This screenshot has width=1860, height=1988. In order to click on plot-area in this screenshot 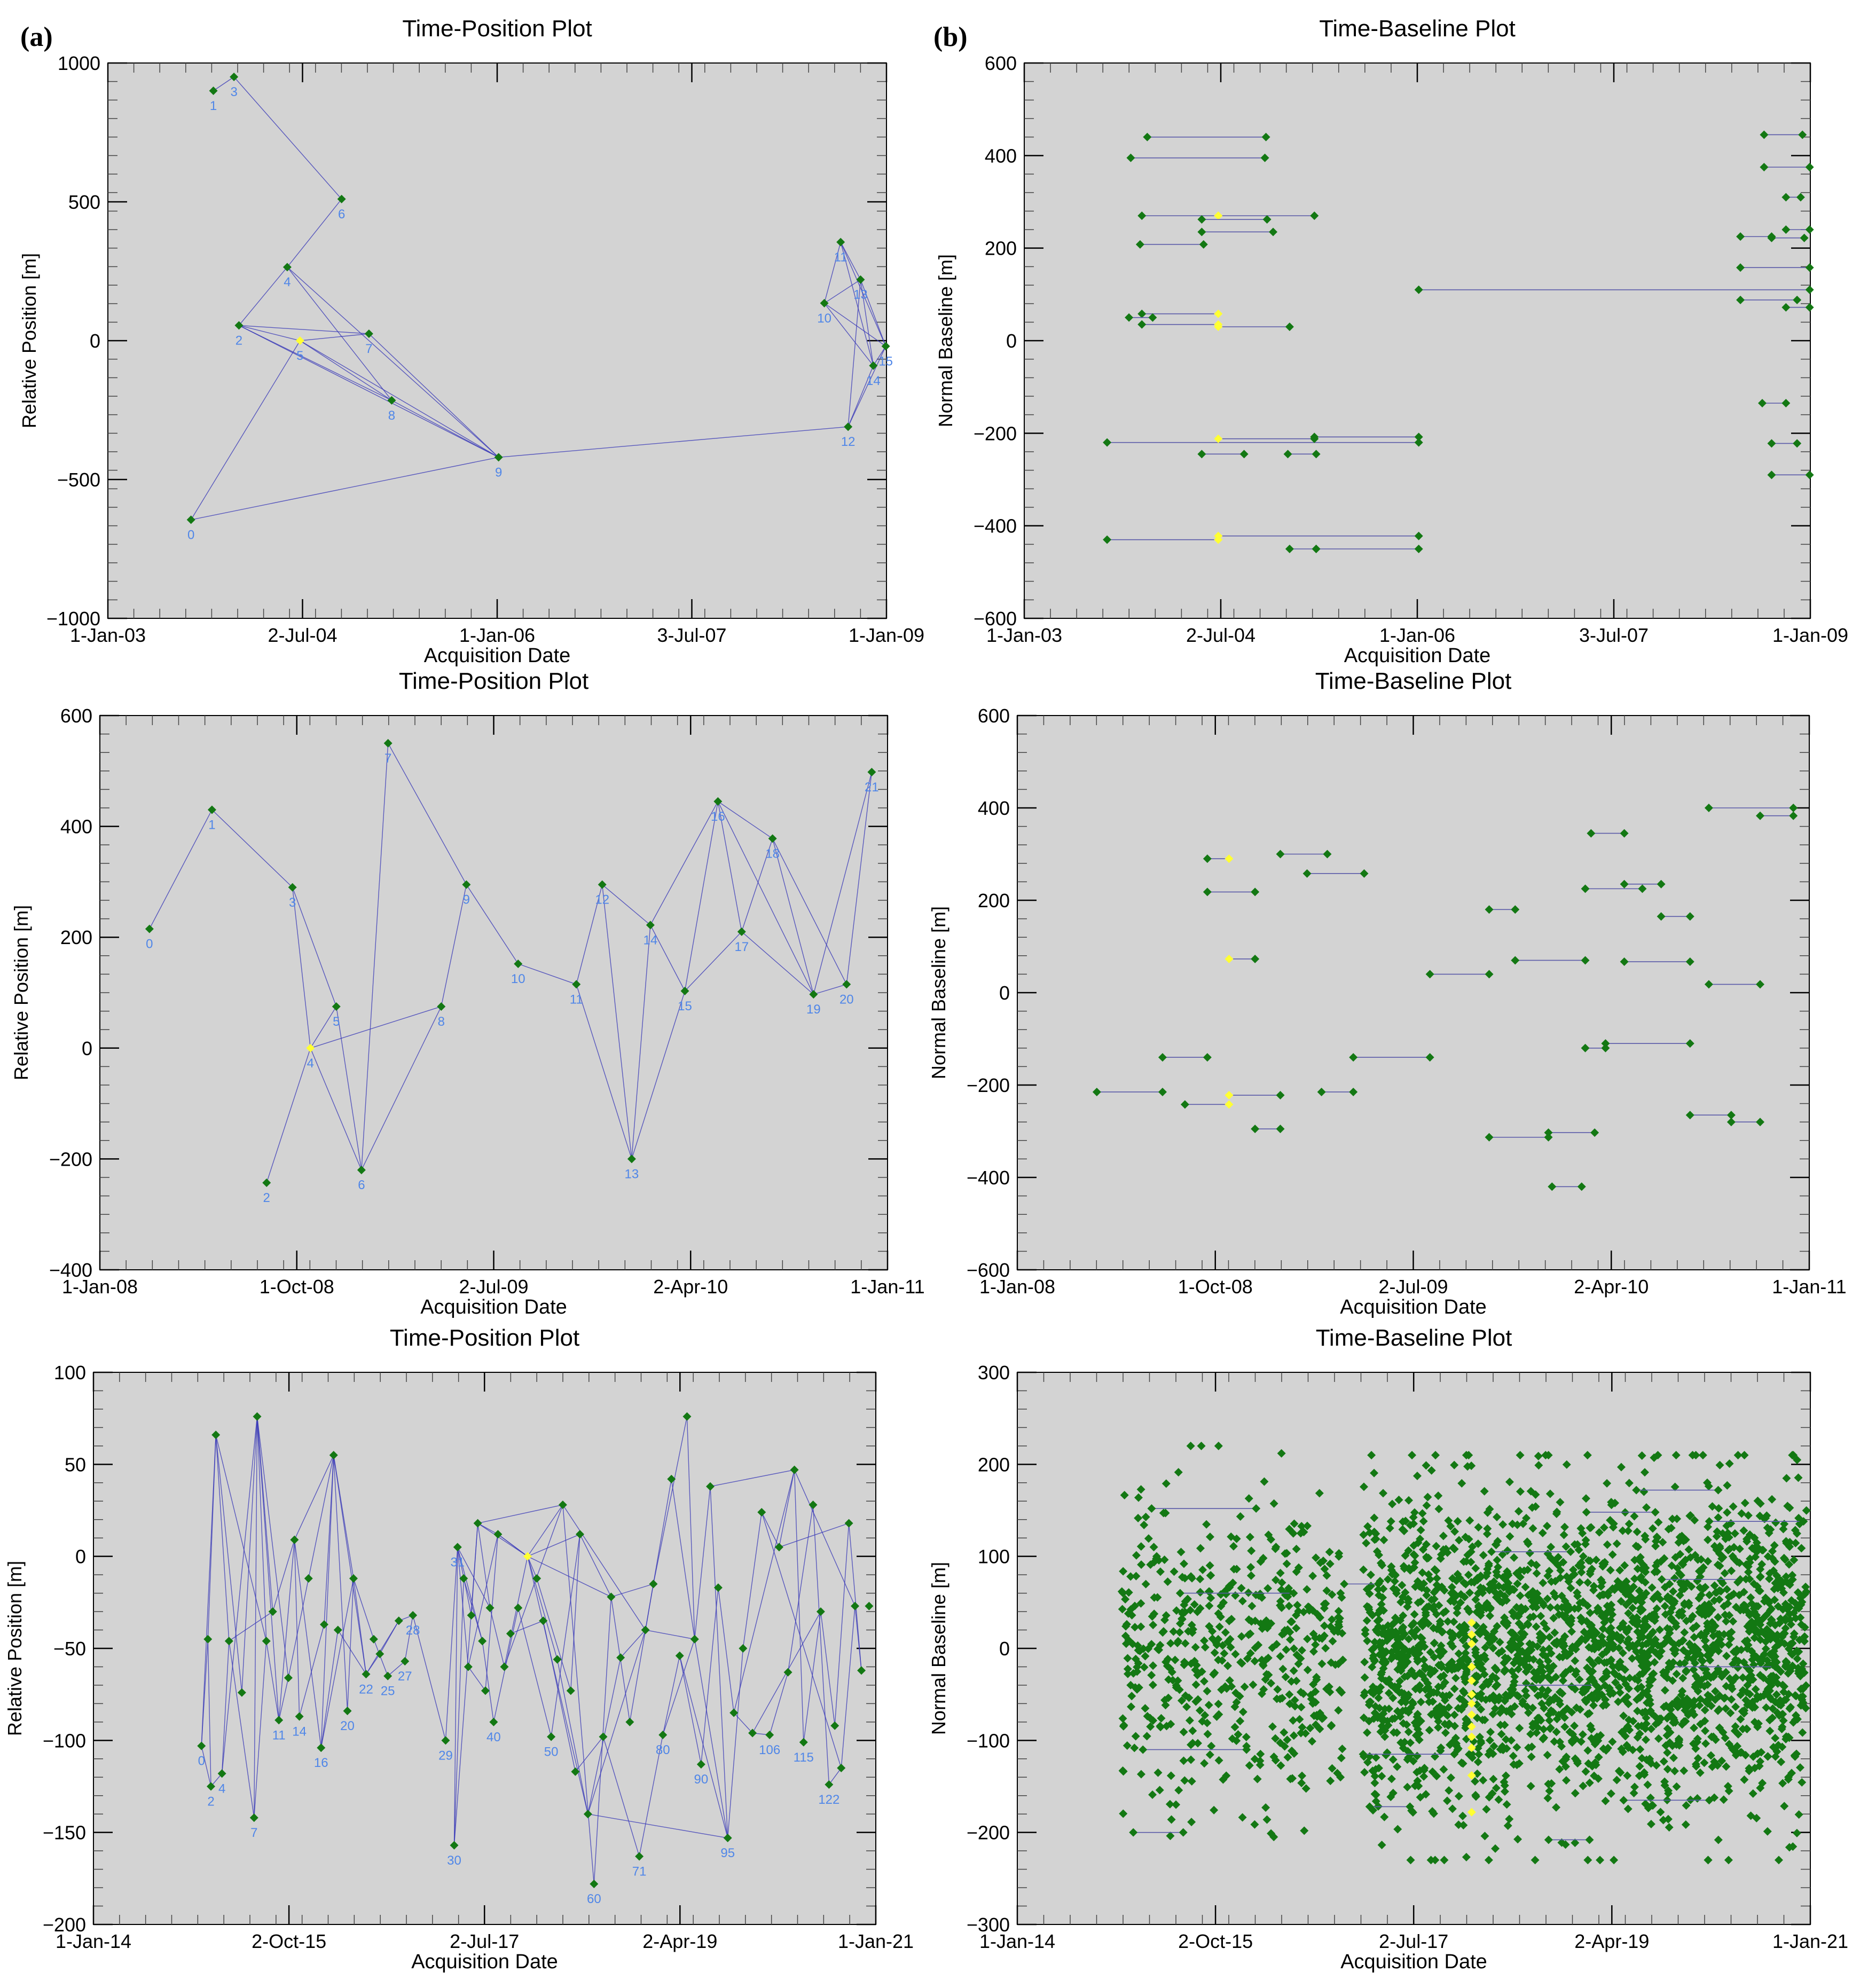, I will do `click(1417, 340)`.